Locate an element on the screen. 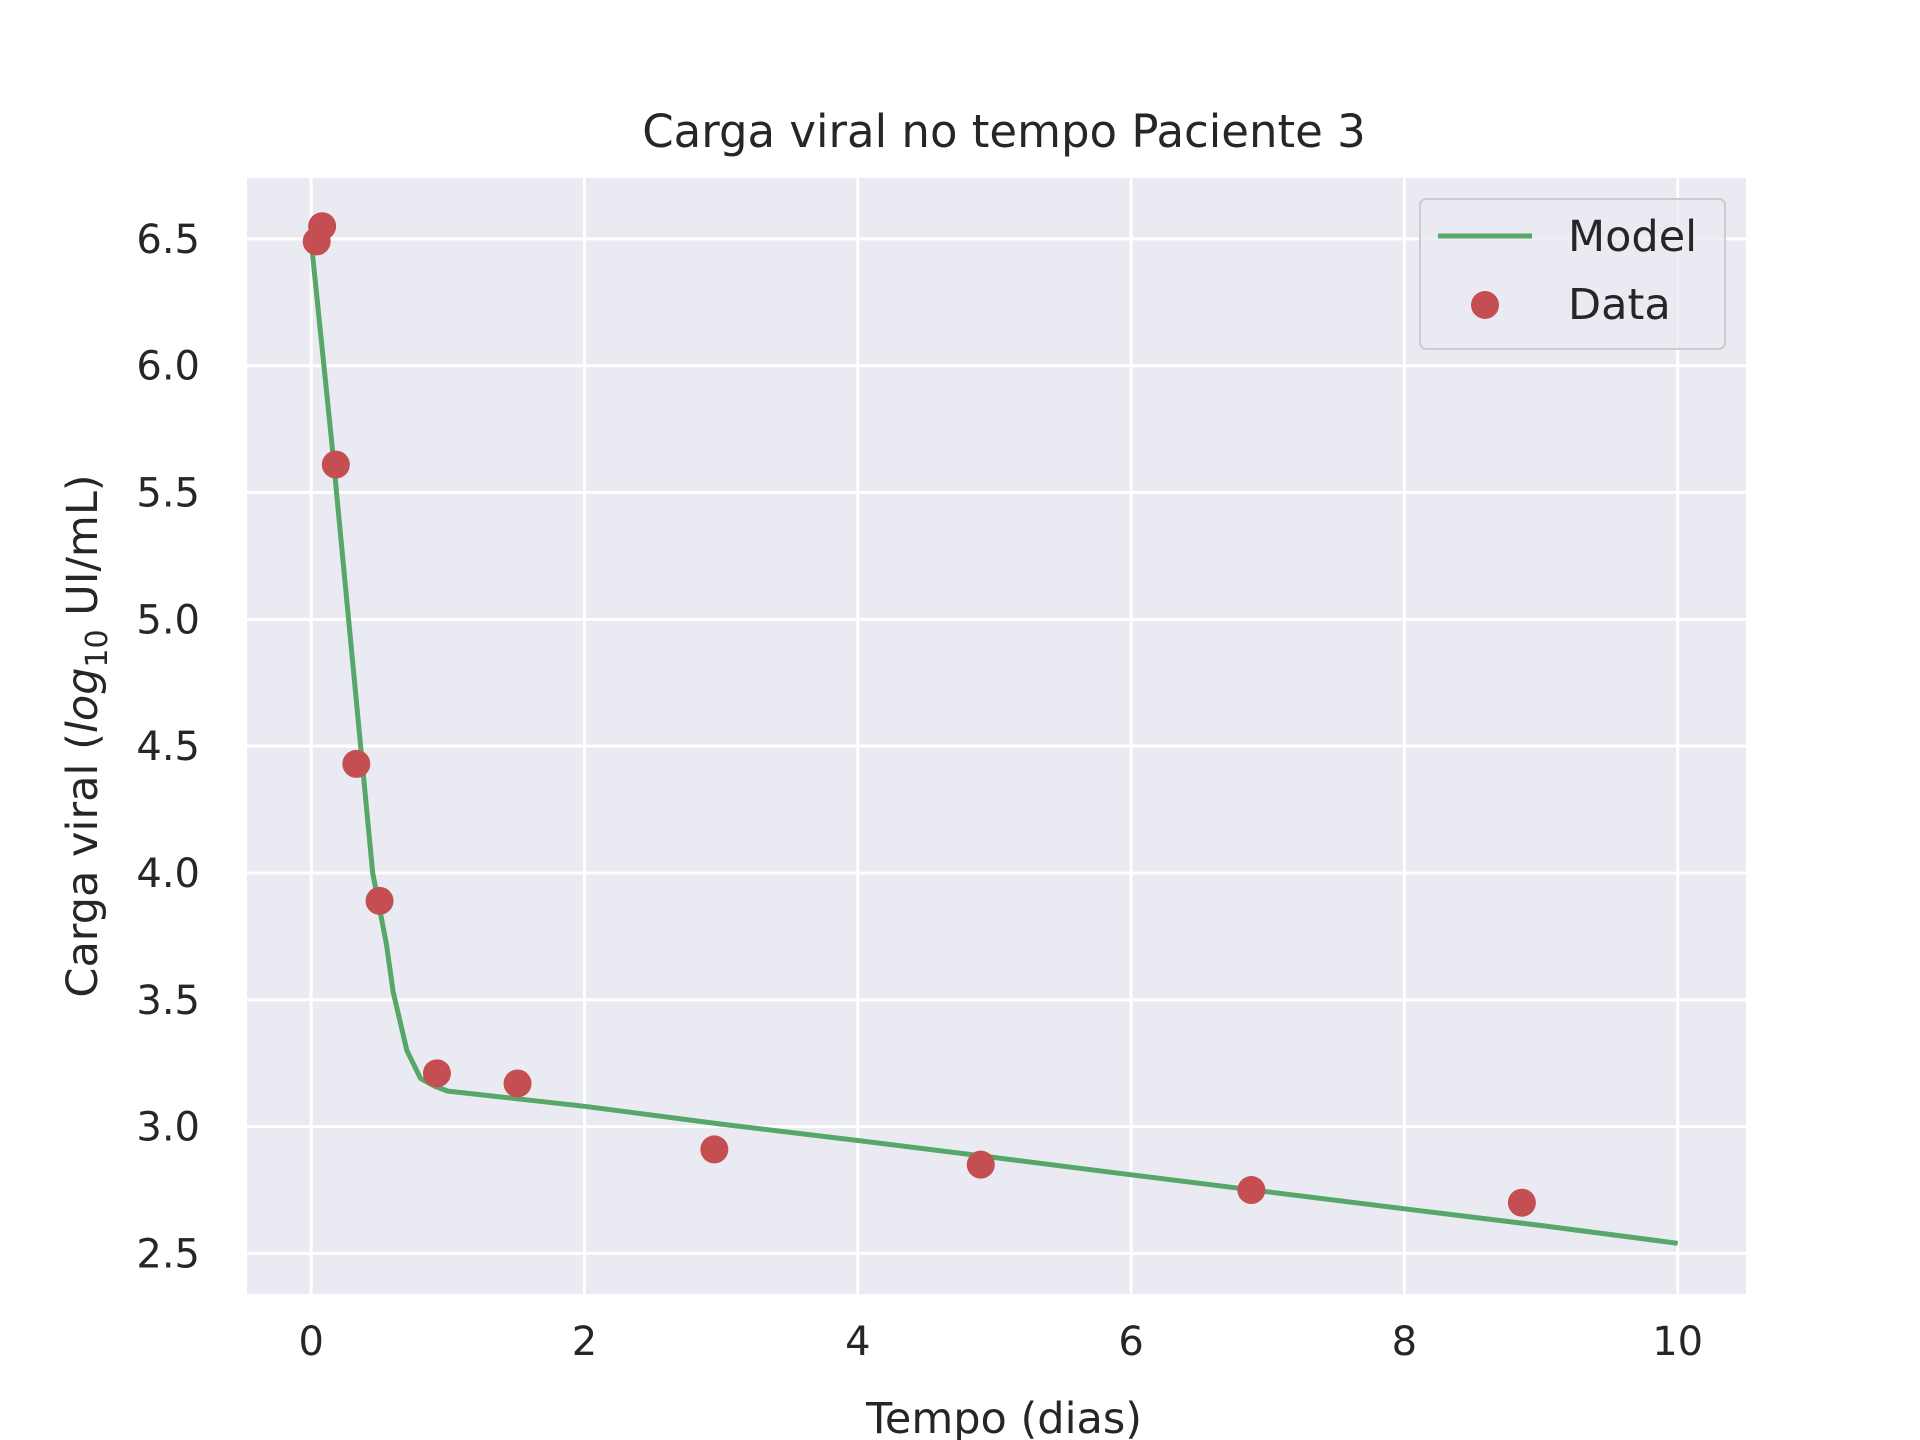 The width and height of the screenshot is (1920, 1440). x-tick-label: 2 is located at coordinates (584, 1342).